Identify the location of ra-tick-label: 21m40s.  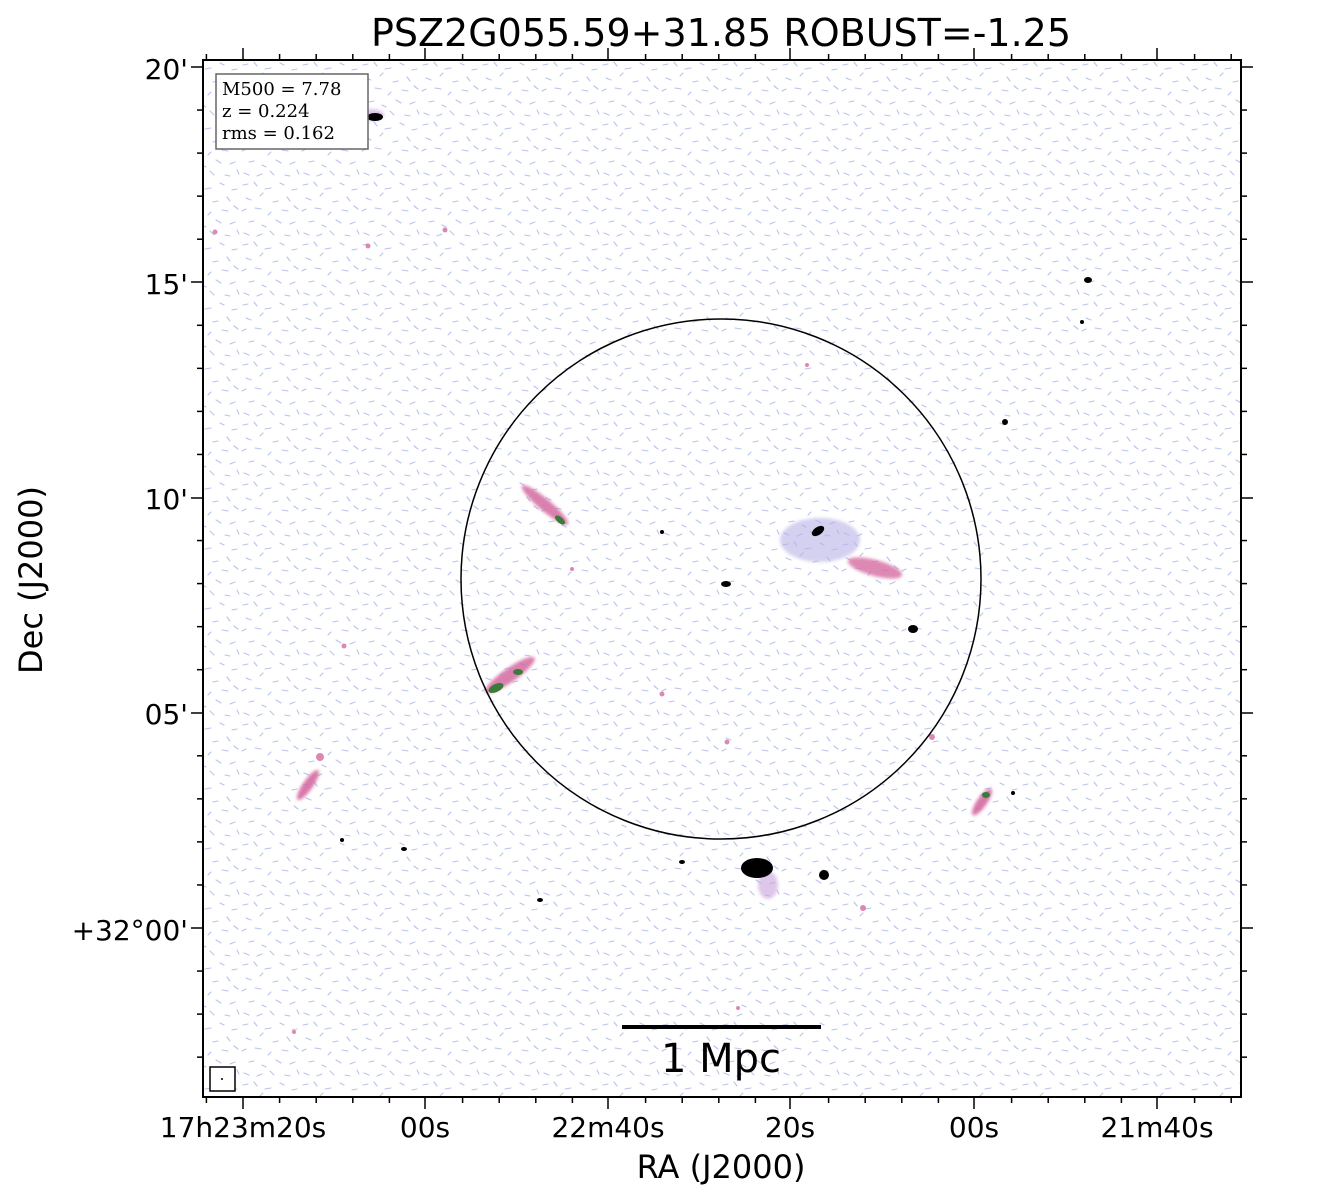
(1156, 1127).